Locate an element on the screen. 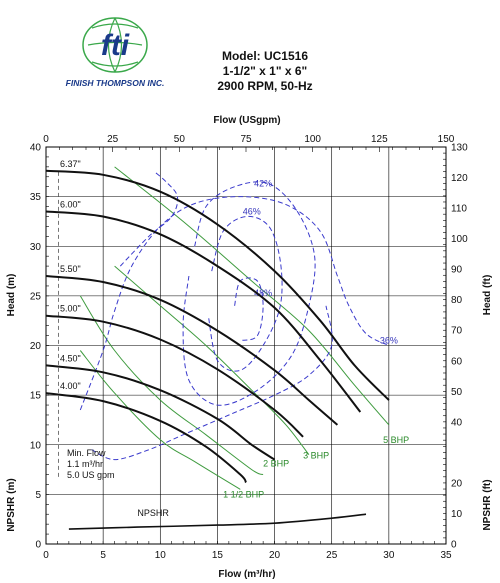 This screenshot has height=583, width=500. efficiency-label: 36% is located at coordinates (389, 341).